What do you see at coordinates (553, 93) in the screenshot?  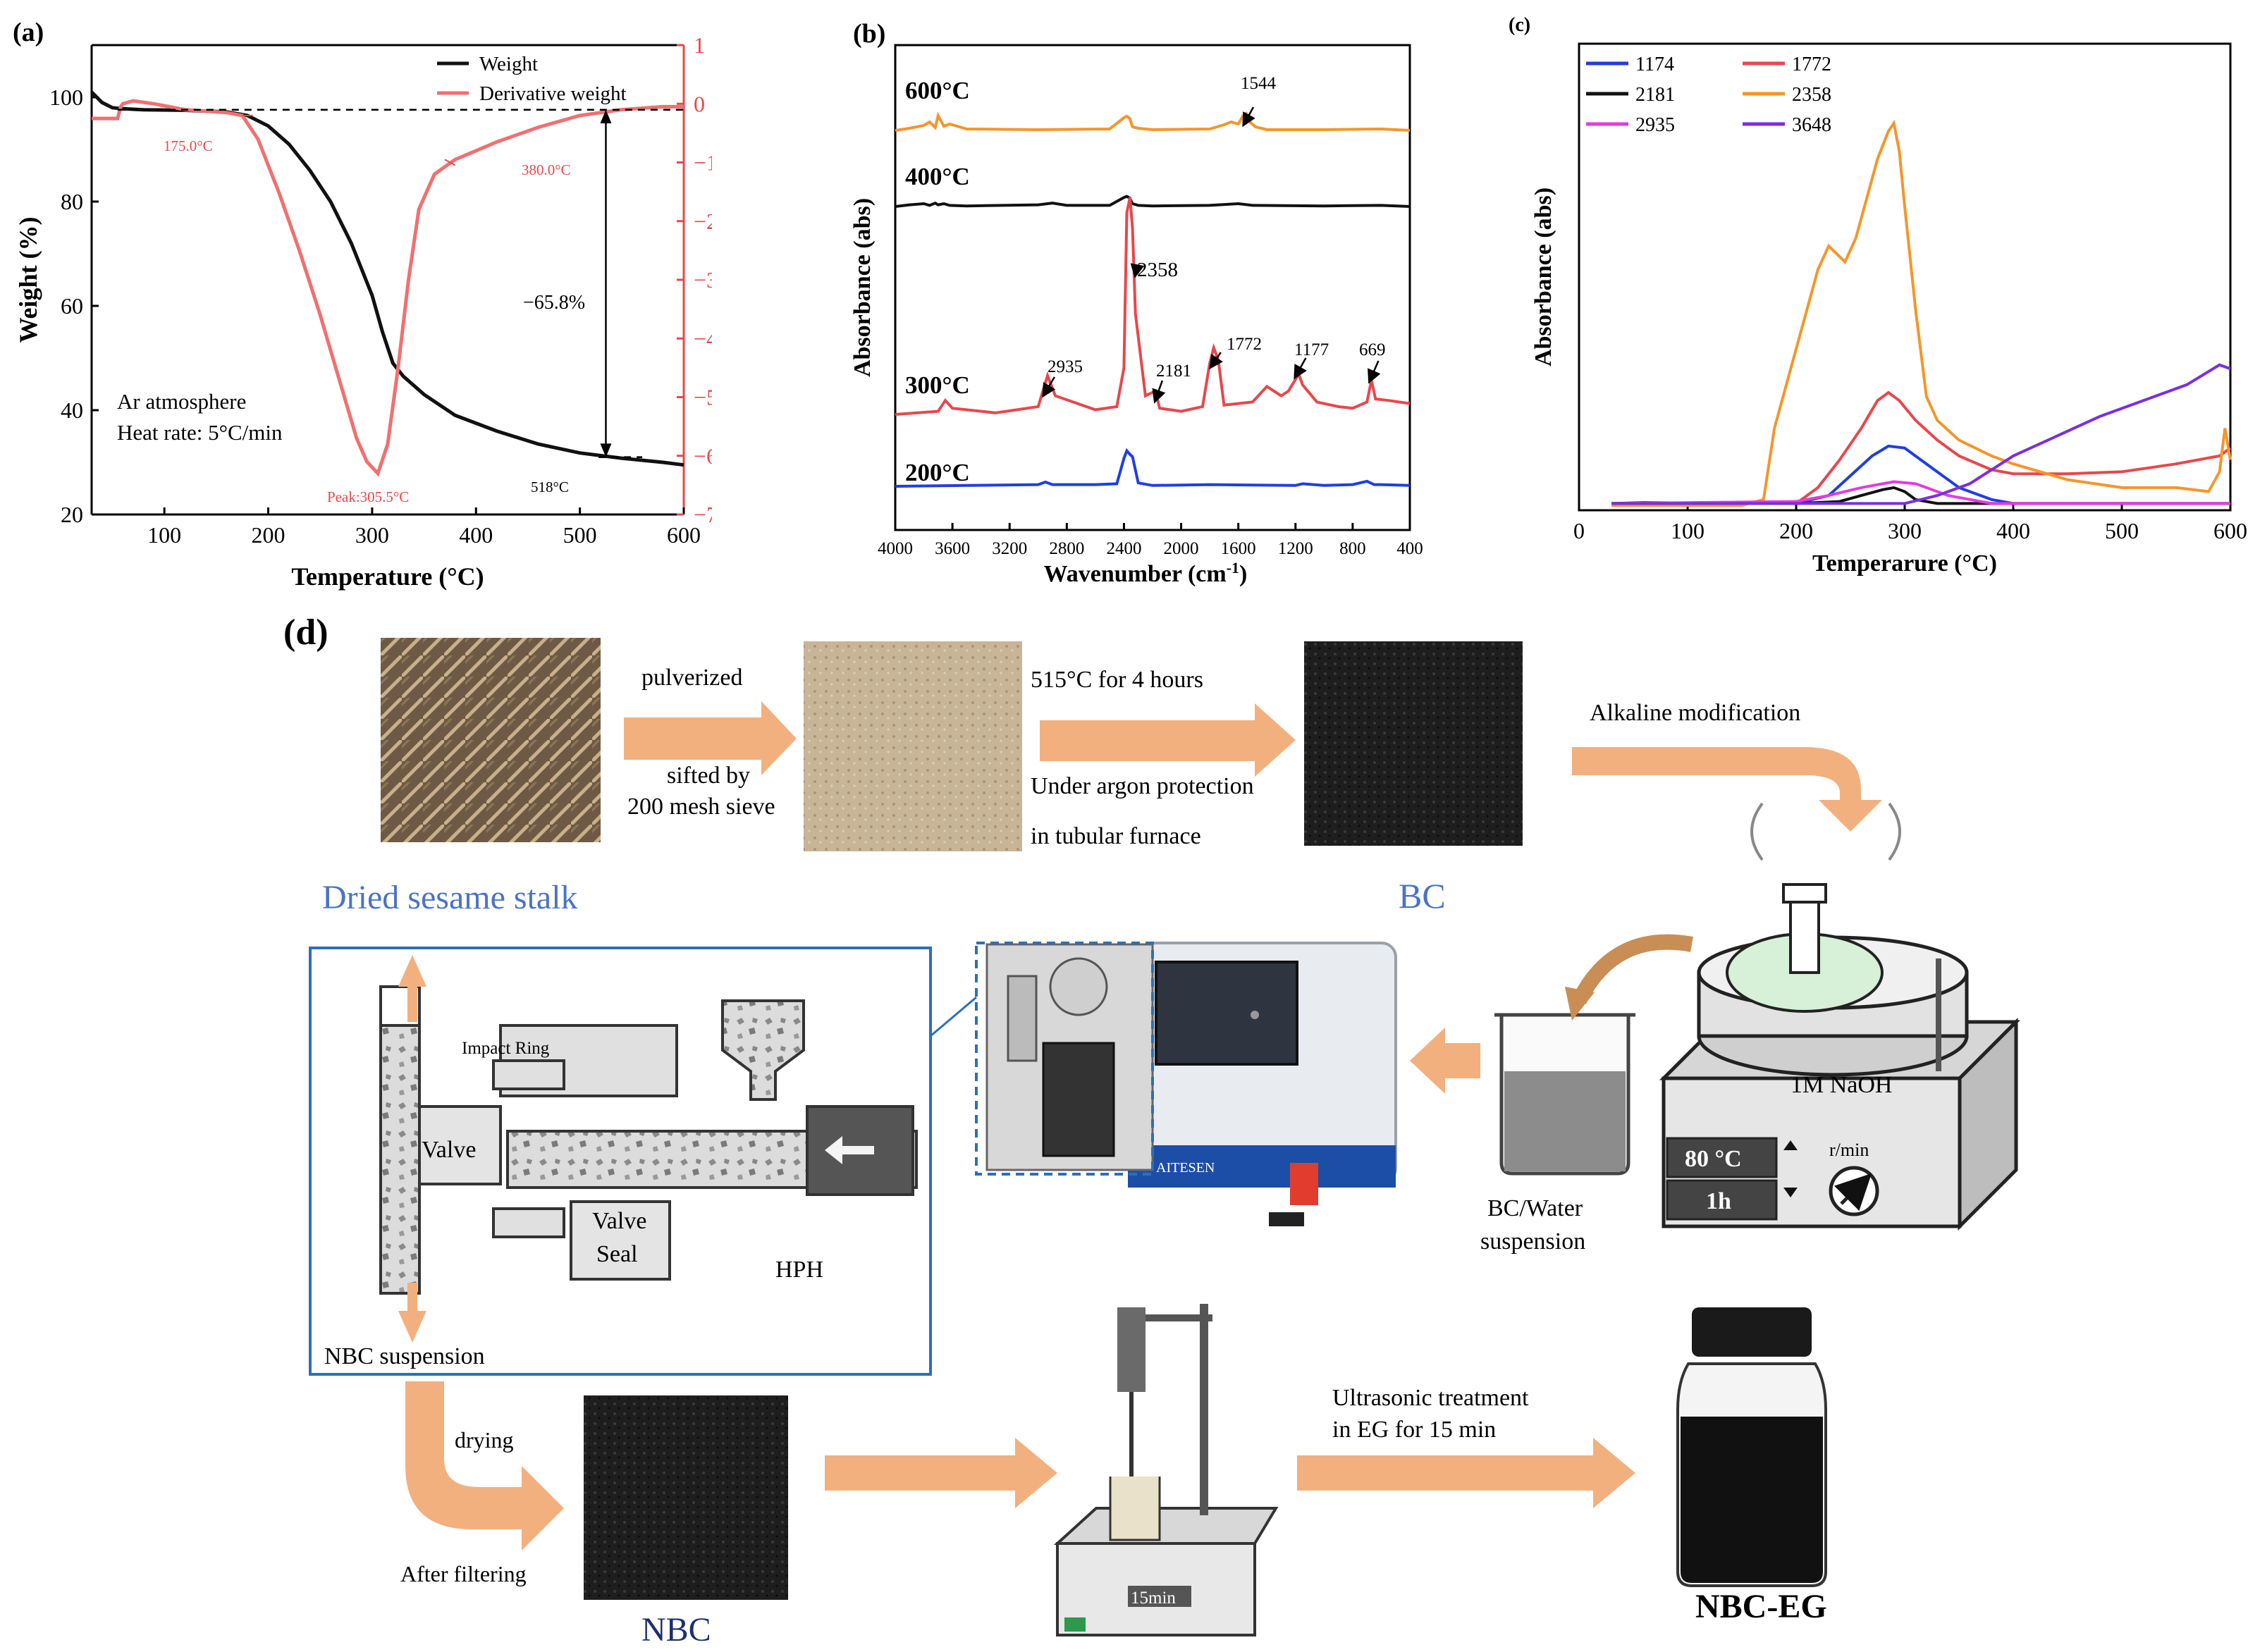 I see `legend-derivative: Derivative weight` at bounding box center [553, 93].